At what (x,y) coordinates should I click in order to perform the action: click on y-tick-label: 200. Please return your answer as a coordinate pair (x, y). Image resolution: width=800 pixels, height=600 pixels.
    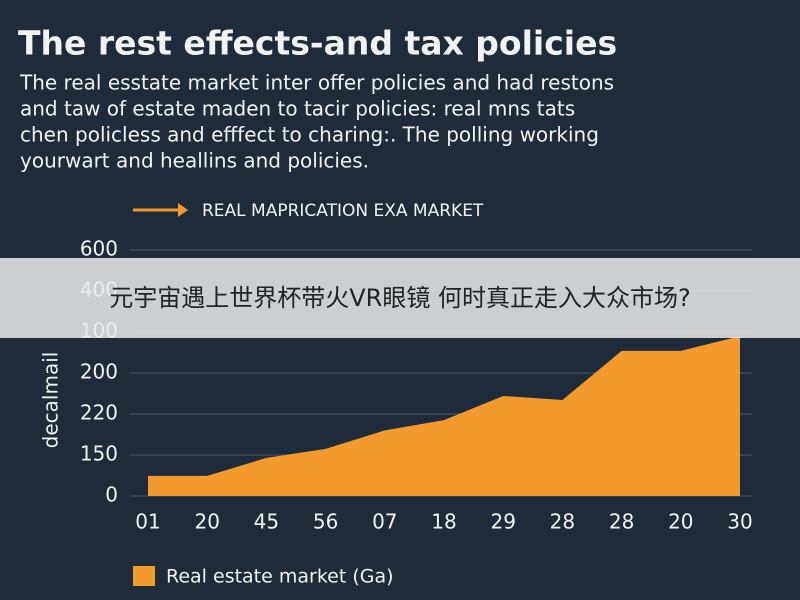
    Looking at the image, I should click on (99, 372).